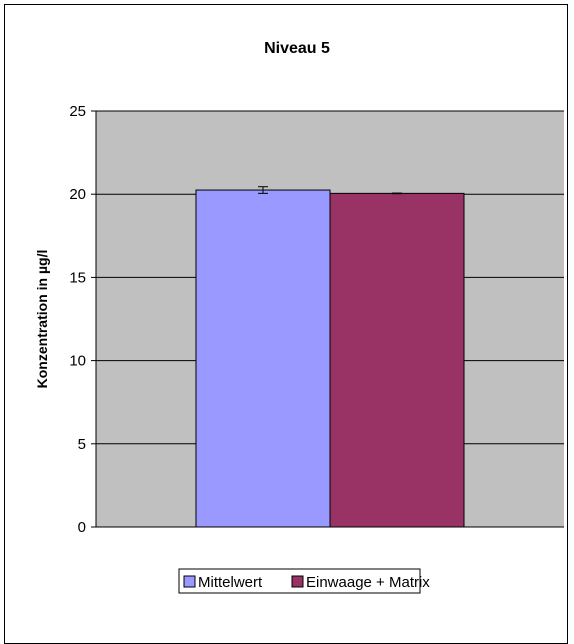 The width and height of the screenshot is (574, 644). I want to click on legend-swatch-mittelwert, so click(189, 581).